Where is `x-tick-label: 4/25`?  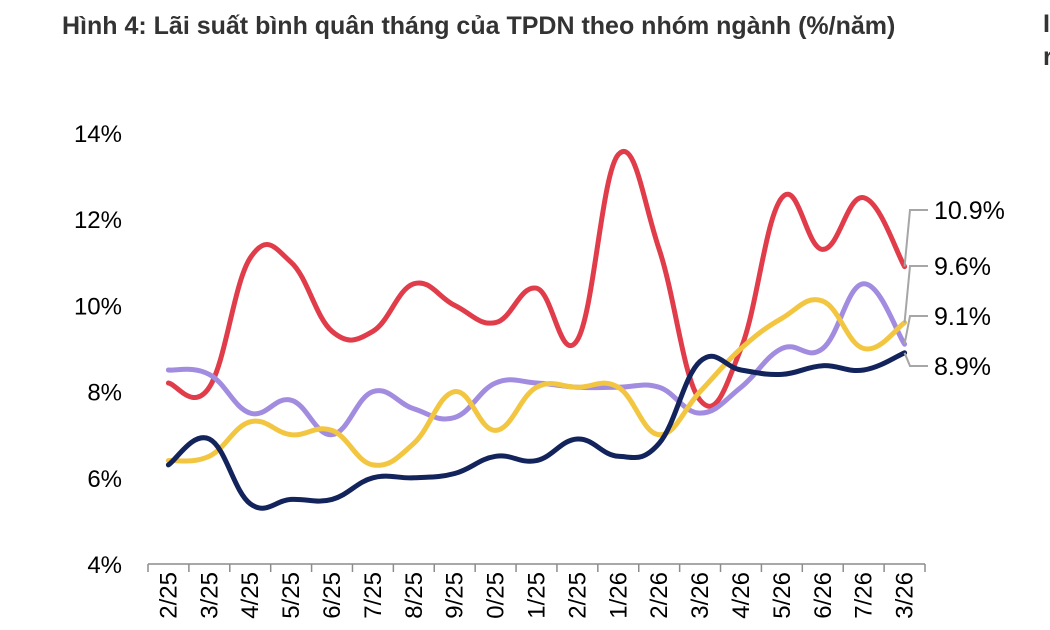
x-tick-label: 4/25 is located at coordinates (250, 595).